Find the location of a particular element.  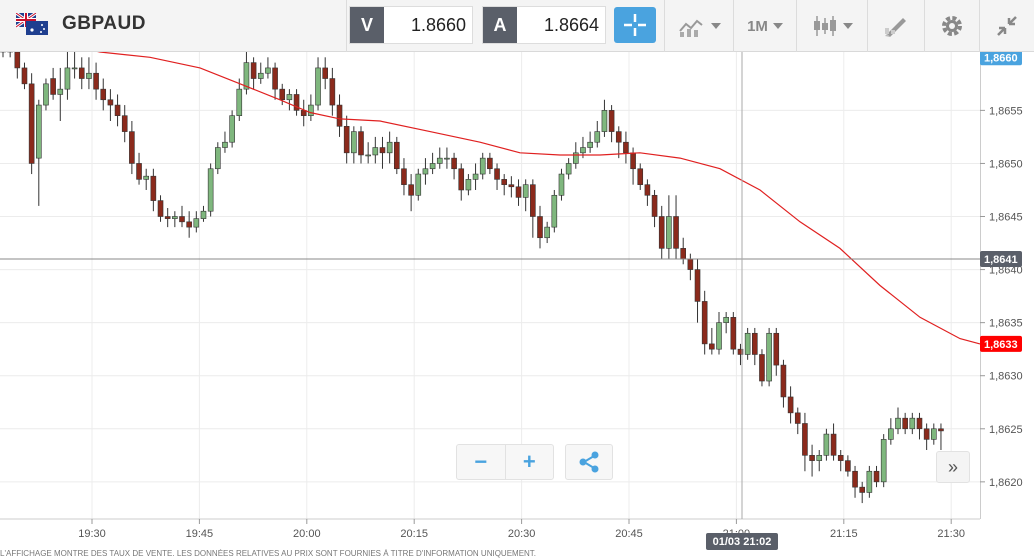

crosshair-time-tag is located at coordinates (742, 541).